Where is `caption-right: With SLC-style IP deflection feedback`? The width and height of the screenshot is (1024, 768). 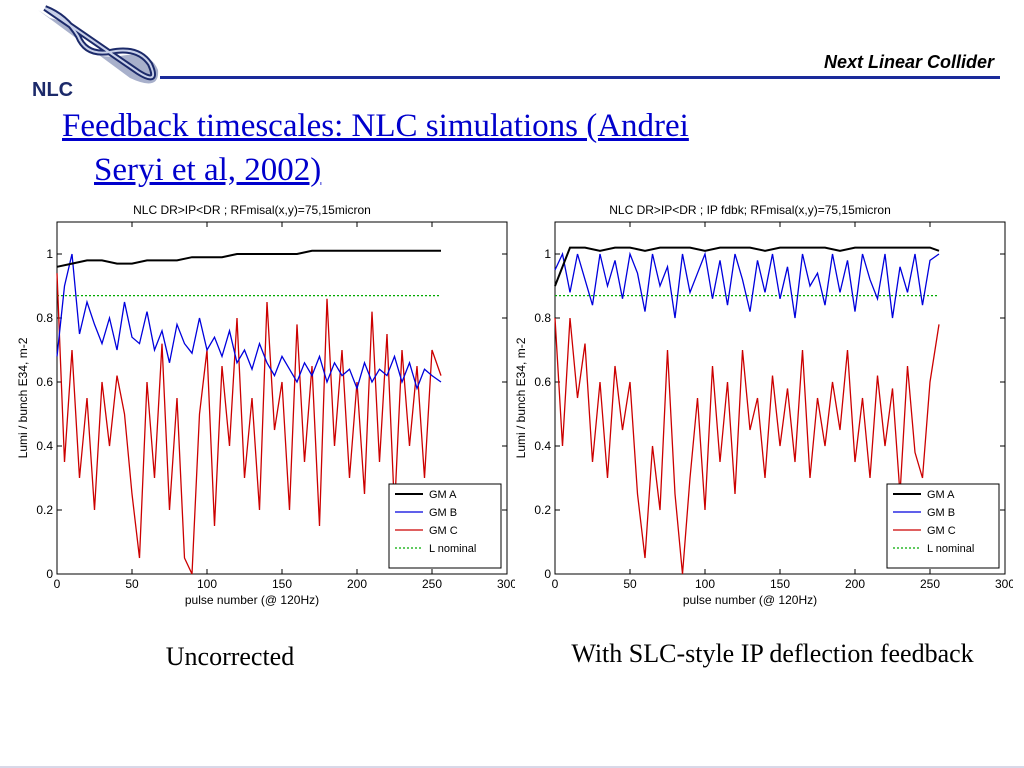 caption-right: With SLC-style IP deflection feedback is located at coordinates (772, 653).